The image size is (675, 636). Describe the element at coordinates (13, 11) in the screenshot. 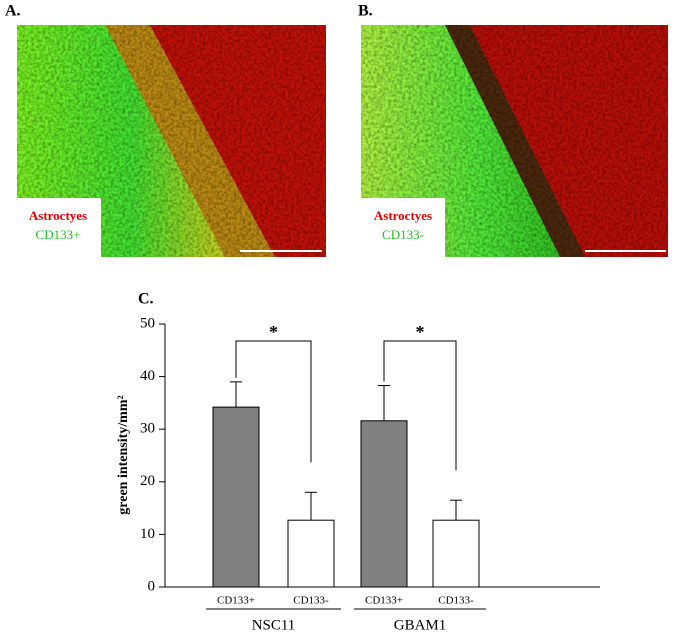

I see `panel-label: A.` at that location.